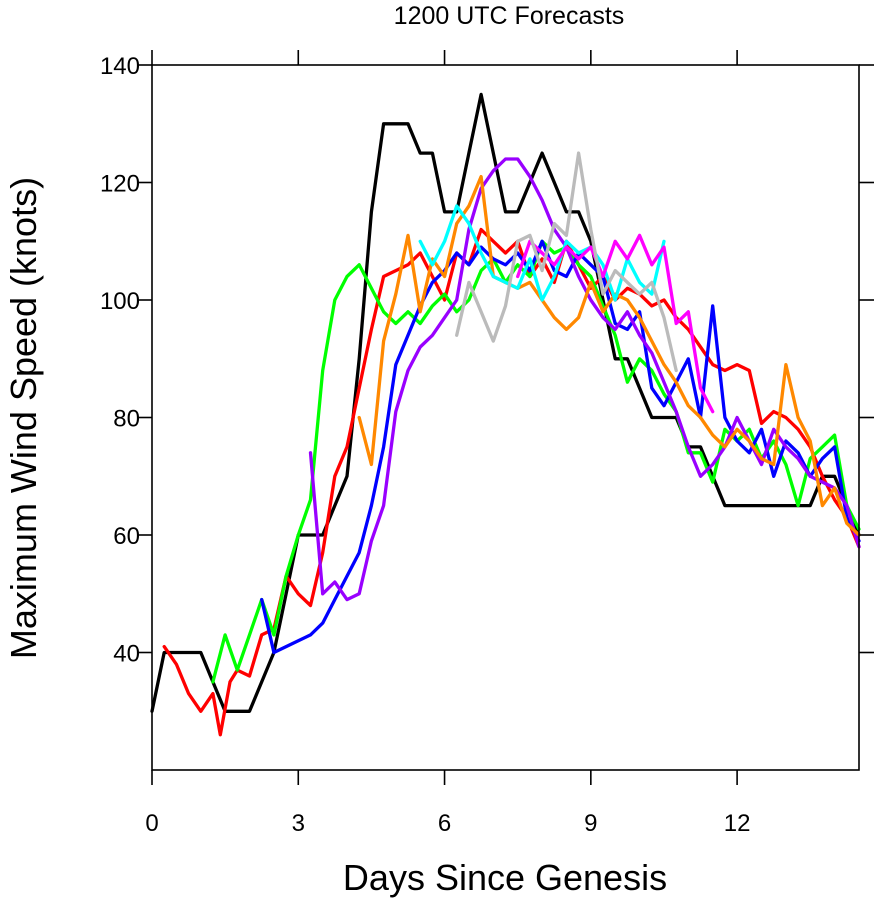 The image size is (878, 900). Describe the element at coordinates (505, 877) in the screenshot. I see `x-axis-label: Days Since Genesis` at that location.